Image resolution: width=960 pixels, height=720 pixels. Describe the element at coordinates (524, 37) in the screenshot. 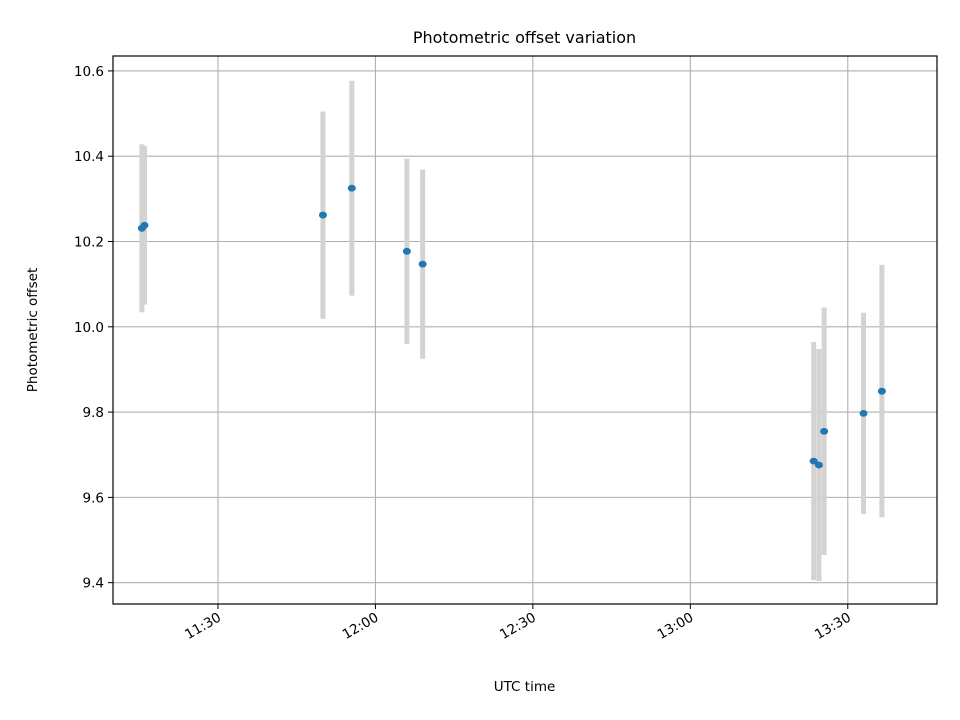

I see `chart-title: Photometric offset variation` at that location.